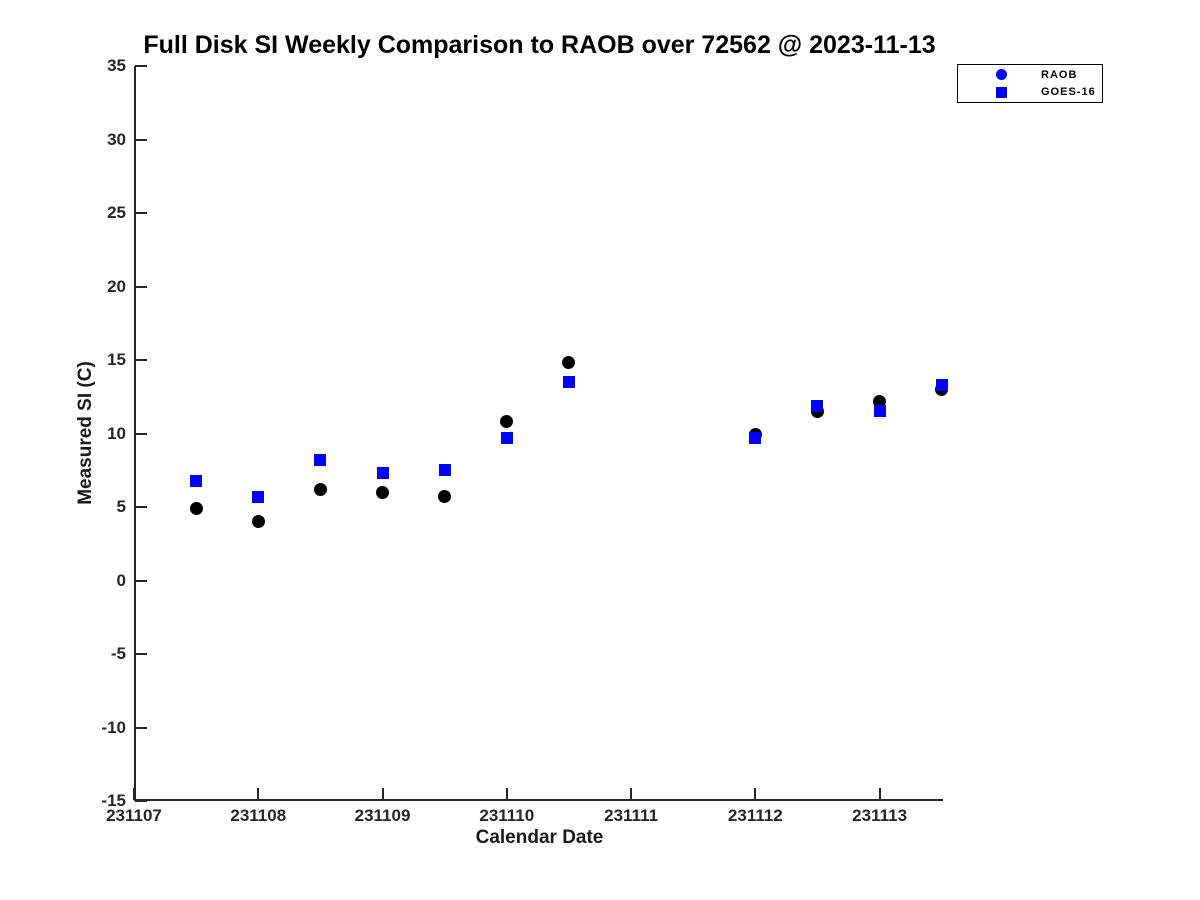  I want to click on y-tick-label: 5, so click(121, 506).